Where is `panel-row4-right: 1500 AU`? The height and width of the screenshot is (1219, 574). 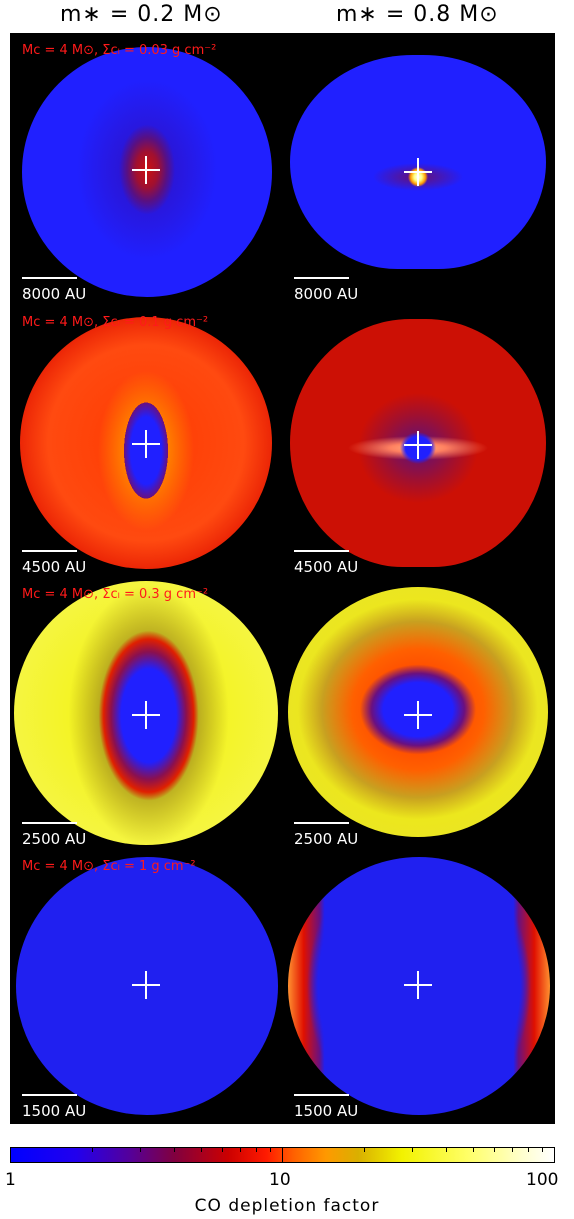
panel-row4-right: 1500 AU is located at coordinates (418, 985).